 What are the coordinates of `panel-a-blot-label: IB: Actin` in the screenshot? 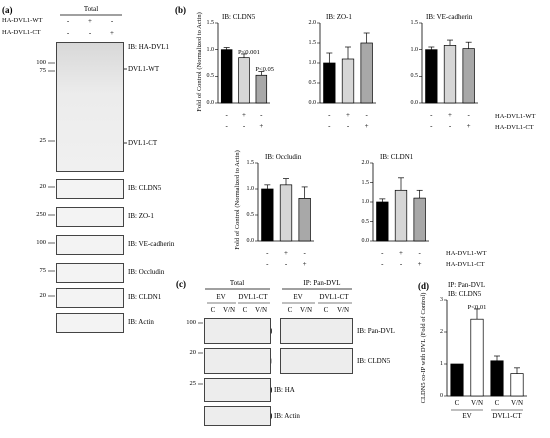 It's located at (141, 322).